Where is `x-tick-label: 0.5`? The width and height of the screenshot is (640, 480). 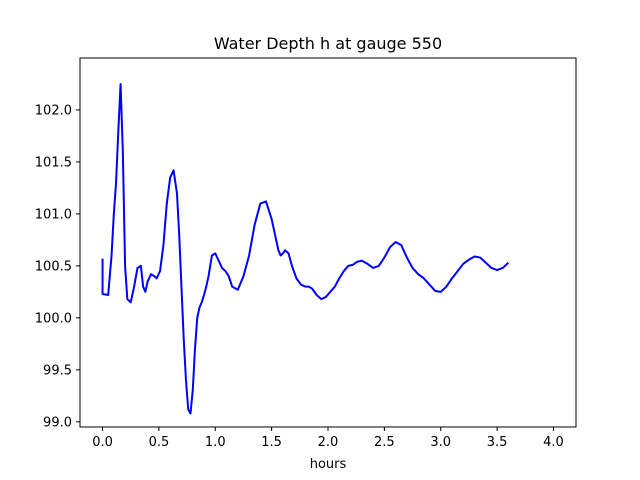
x-tick-label: 0.5 is located at coordinates (159, 442).